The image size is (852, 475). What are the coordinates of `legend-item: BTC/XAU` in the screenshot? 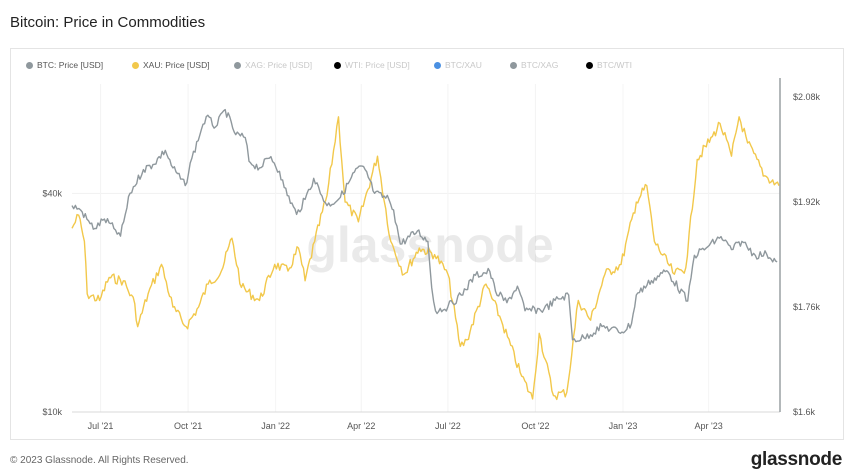 It's located at (458, 65).